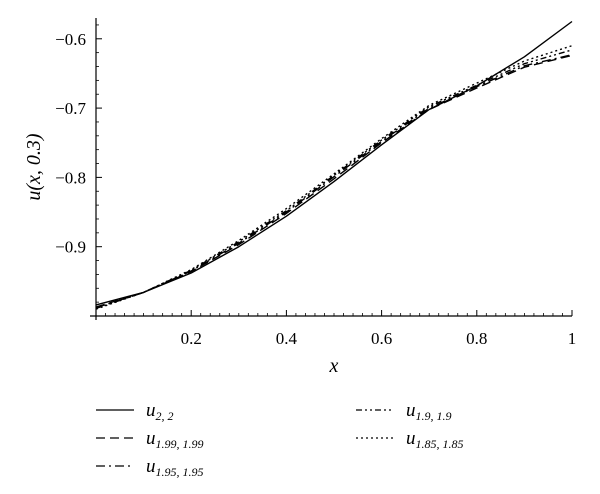 This screenshot has width=600, height=494. Describe the element at coordinates (476, 338) in the screenshot. I see `x-tick-label: 0.8` at that location.